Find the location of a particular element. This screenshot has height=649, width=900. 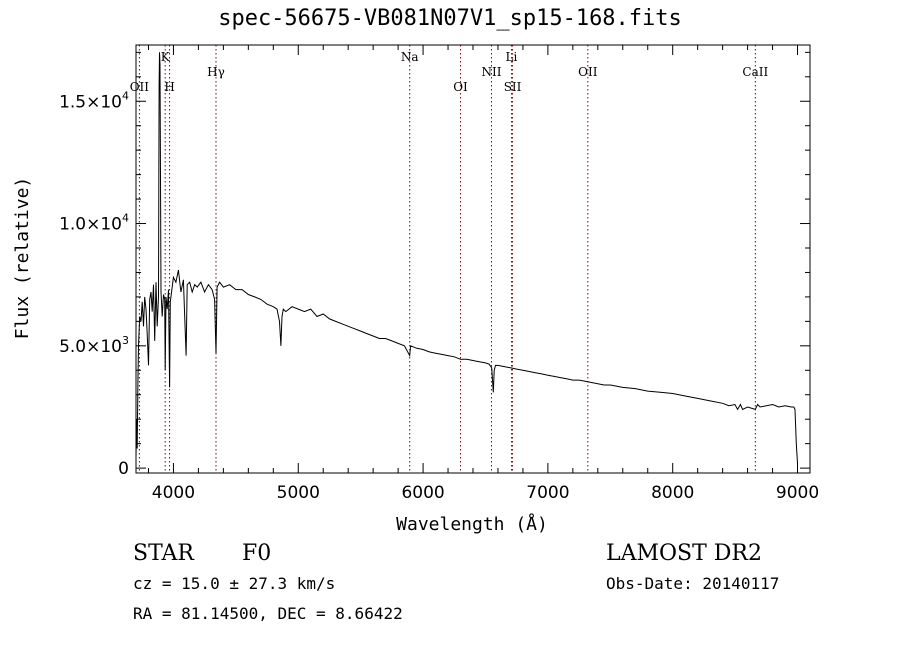

y-tick-label: 5.0×10³ is located at coordinates (94, 345).